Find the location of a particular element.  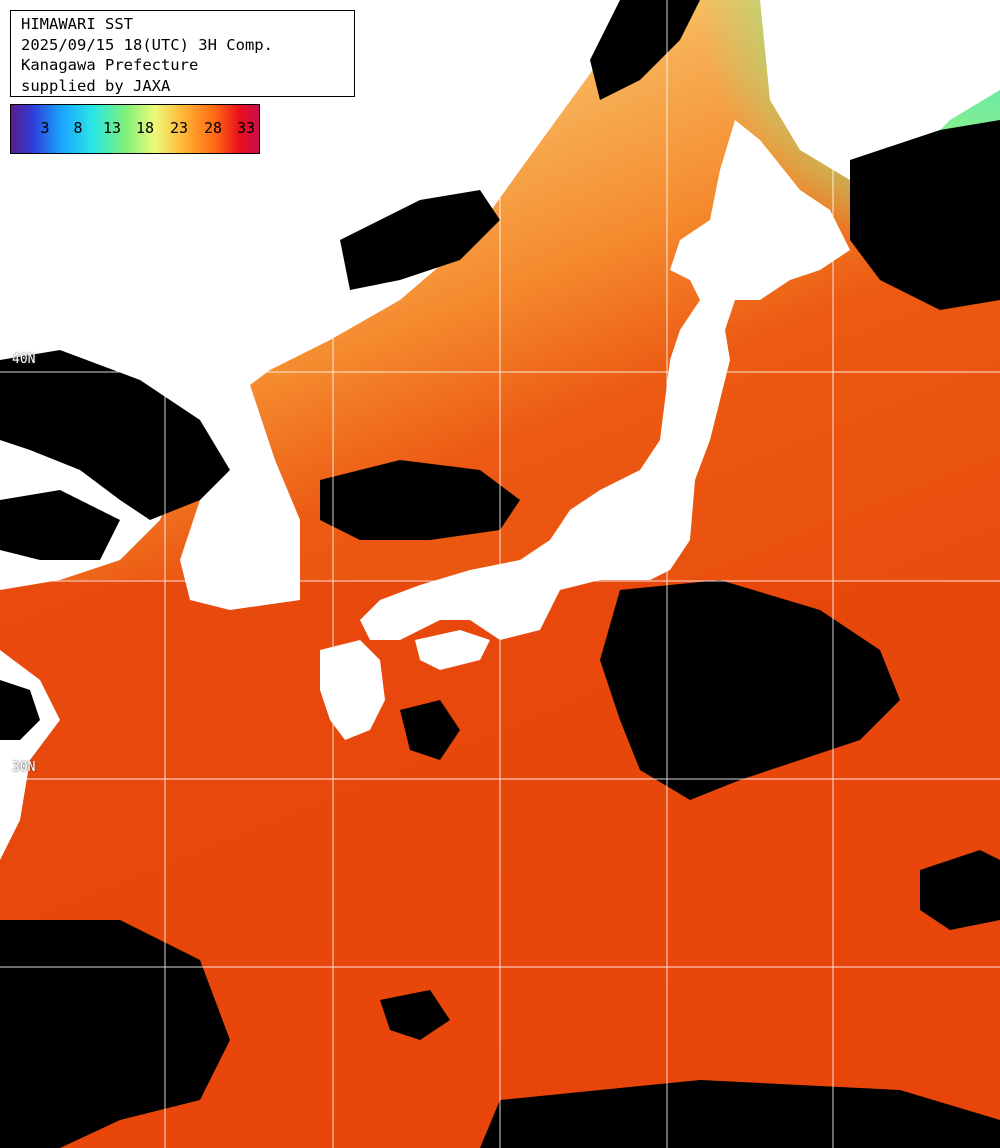

map-datetime: 2025/09/15 18(UTC) 3H Comp. is located at coordinates (147, 44).